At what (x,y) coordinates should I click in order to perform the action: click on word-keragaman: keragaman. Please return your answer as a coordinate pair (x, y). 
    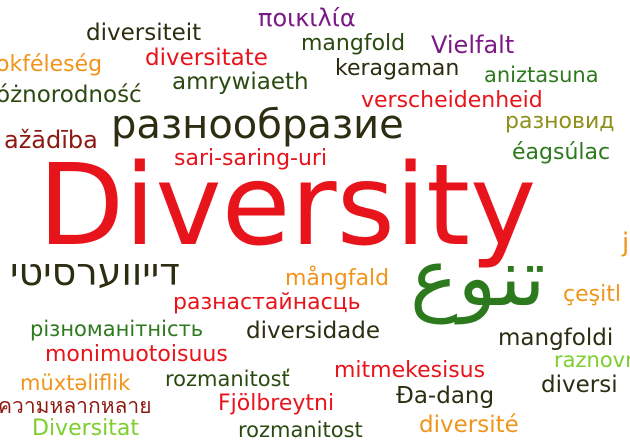
    Looking at the image, I should click on (397, 68).